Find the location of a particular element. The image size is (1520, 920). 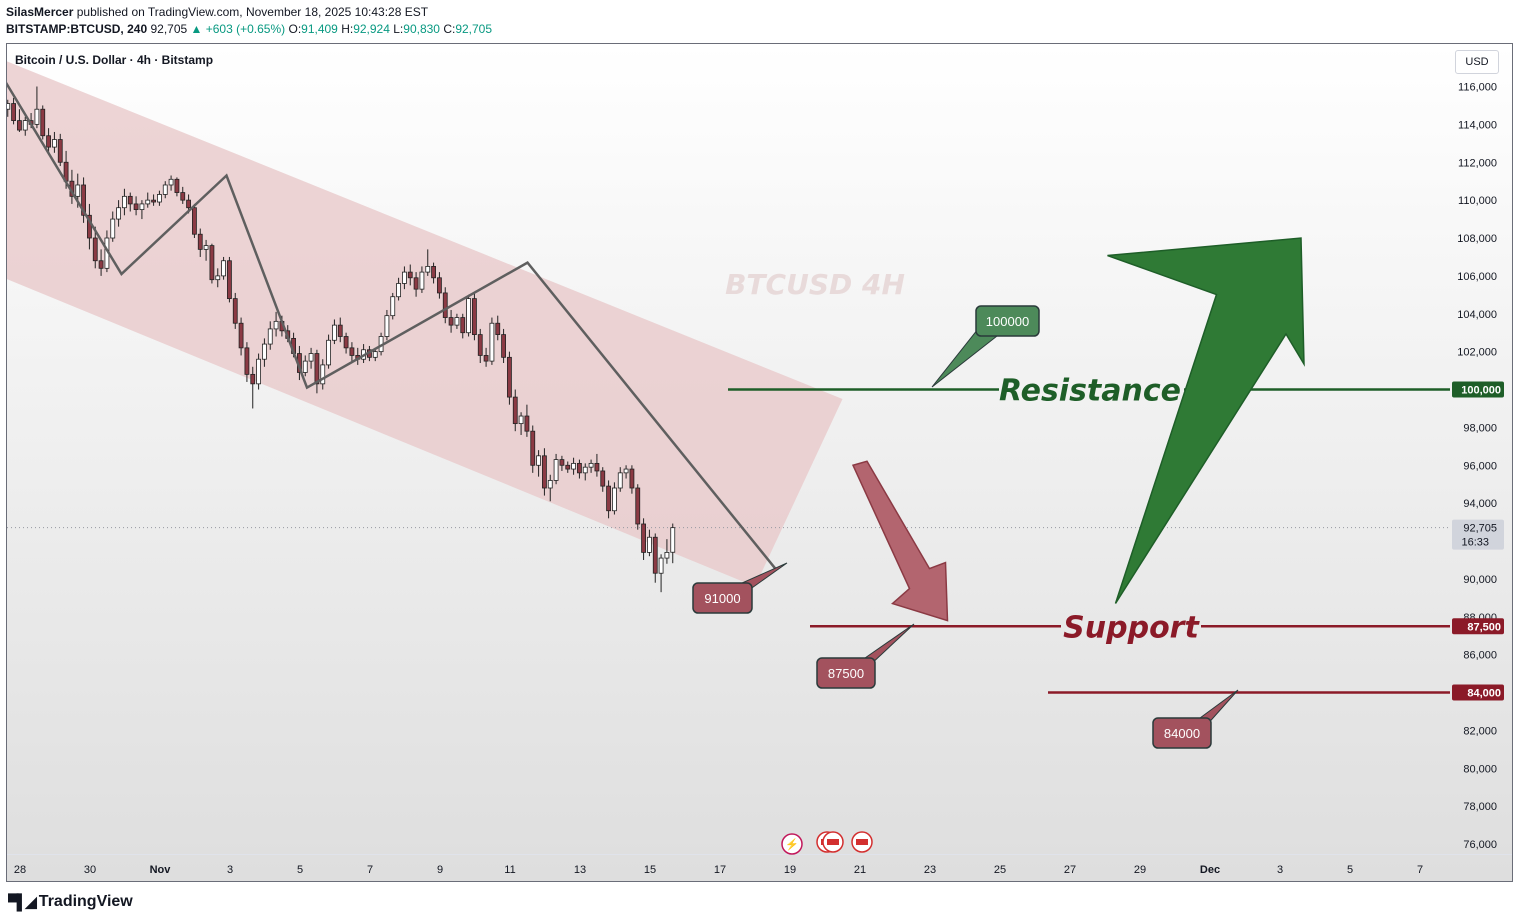

footer-brand: TradingView is located at coordinates (85, 901).